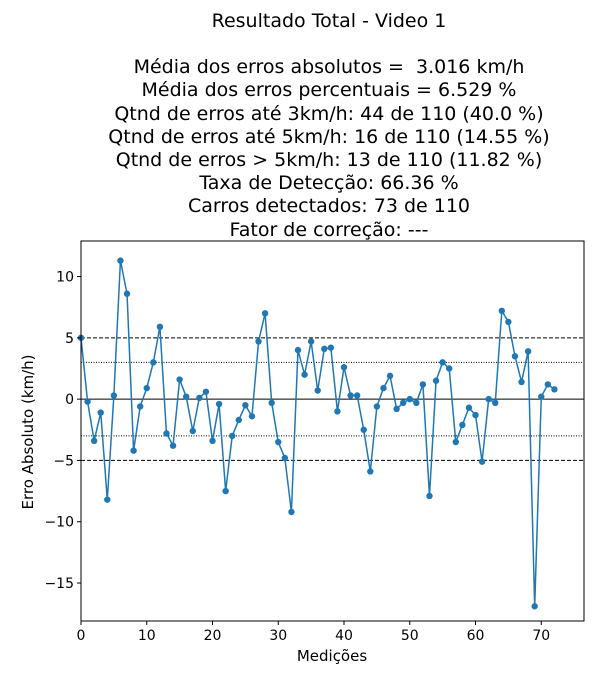 The height and width of the screenshot is (684, 608). What do you see at coordinates (69, 339) in the screenshot?
I see `y-tick-label: 5` at bounding box center [69, 339].